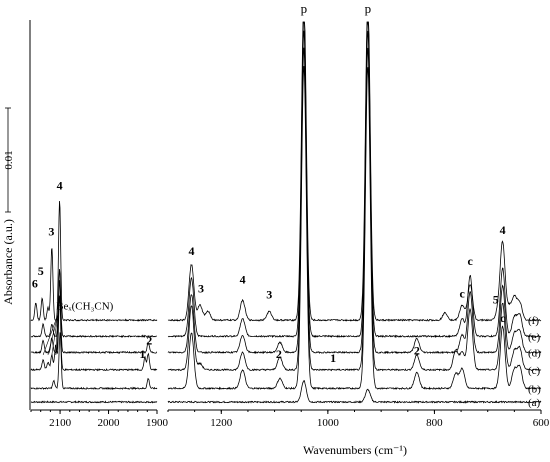  I want to click on trace-line-f-left, so click(94, 261).